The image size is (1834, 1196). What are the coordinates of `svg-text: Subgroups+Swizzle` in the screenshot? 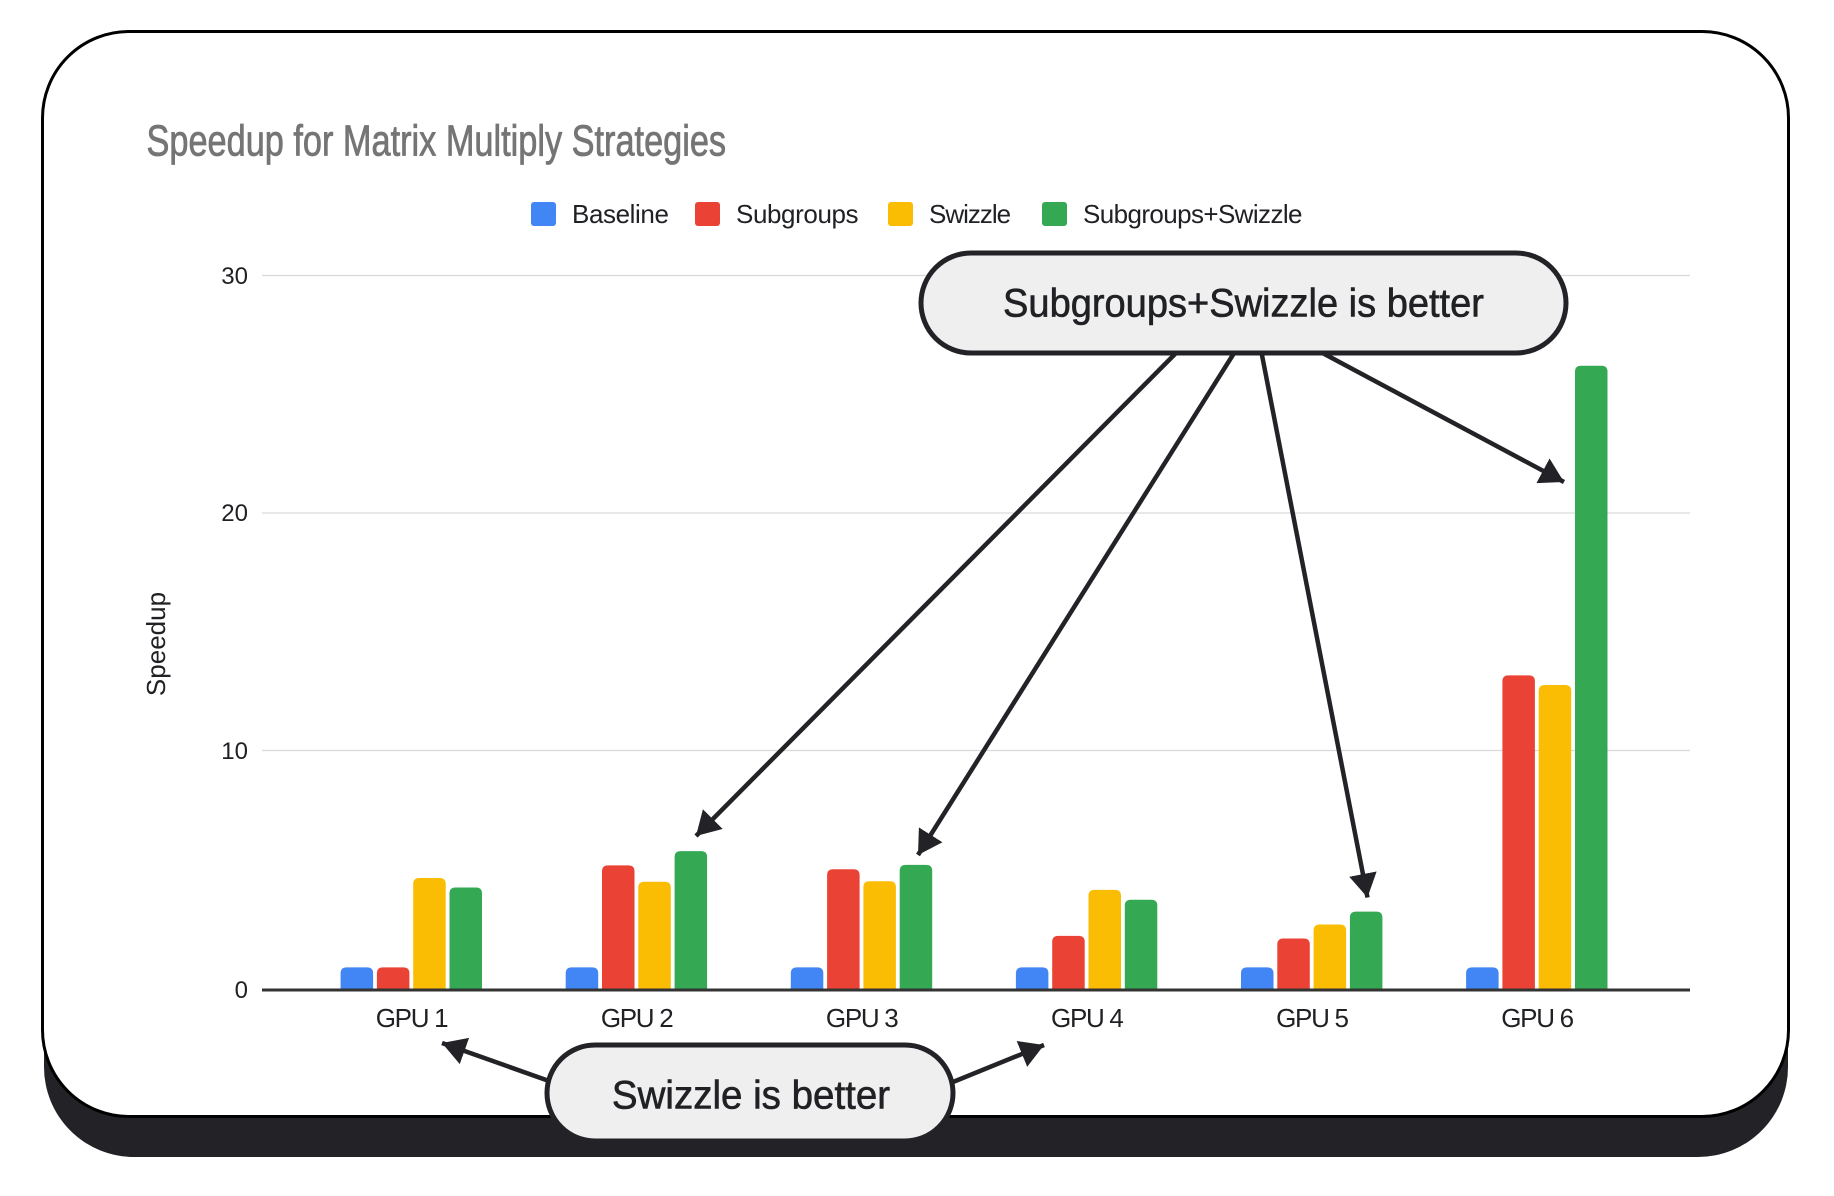 It's located at (1192, 214).